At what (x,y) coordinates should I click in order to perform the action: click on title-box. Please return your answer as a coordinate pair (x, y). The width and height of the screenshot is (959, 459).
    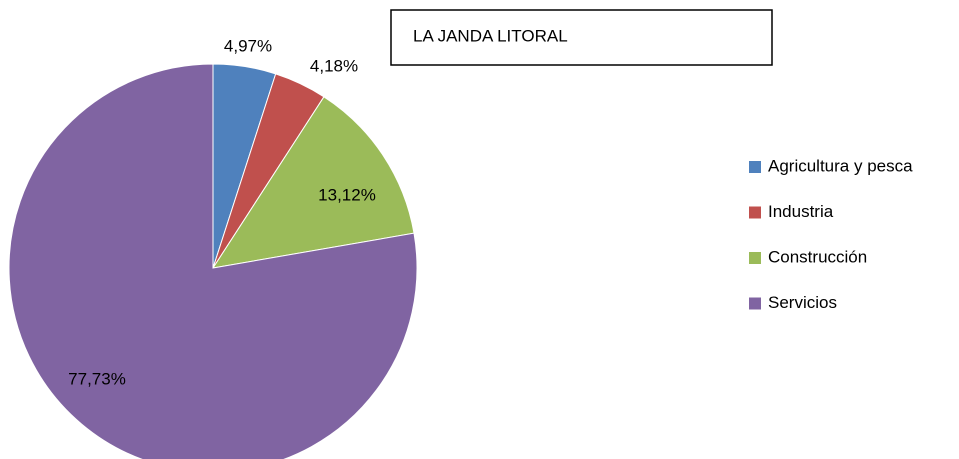
    Looking at the image, I should click on (581, 37).